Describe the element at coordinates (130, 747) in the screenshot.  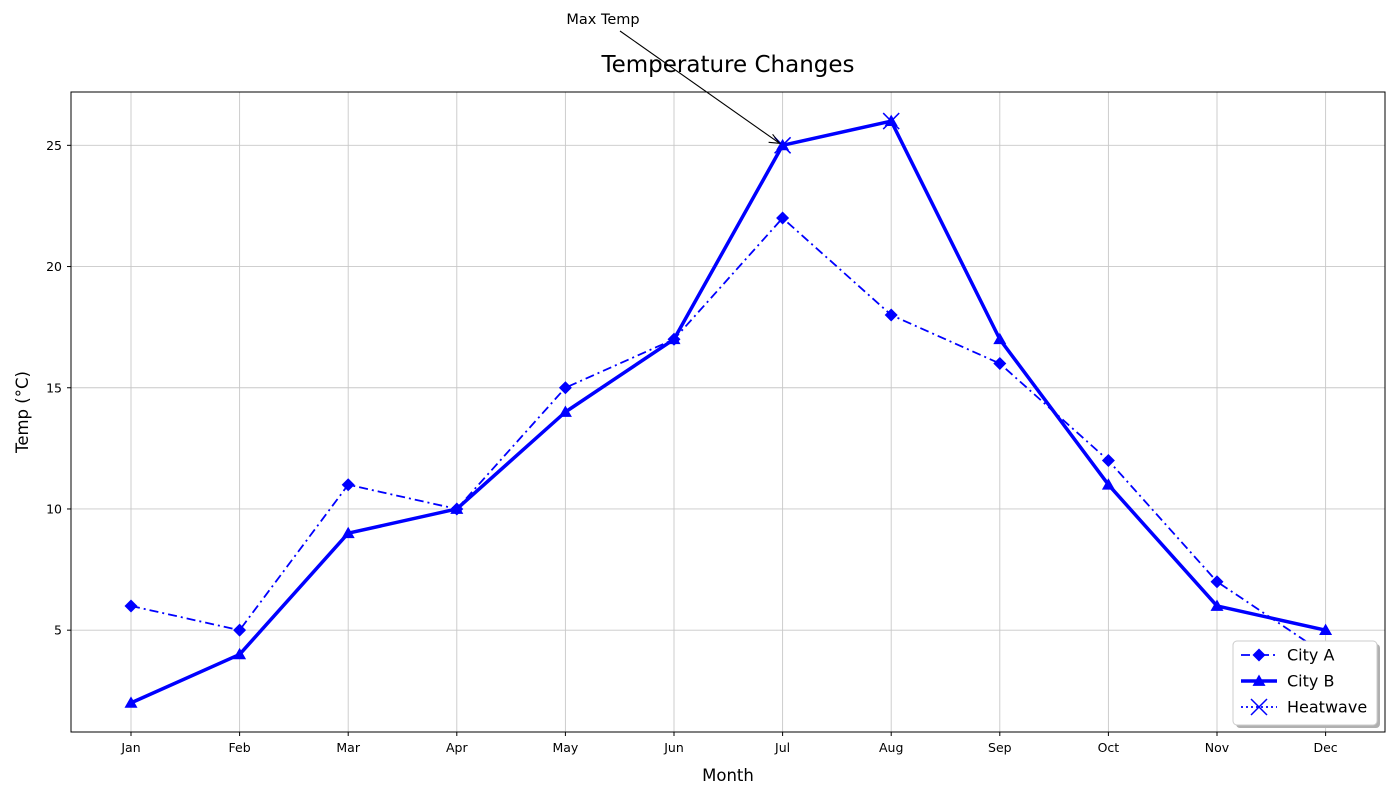
I see `x-tick-label-jan: Jan` at that location.